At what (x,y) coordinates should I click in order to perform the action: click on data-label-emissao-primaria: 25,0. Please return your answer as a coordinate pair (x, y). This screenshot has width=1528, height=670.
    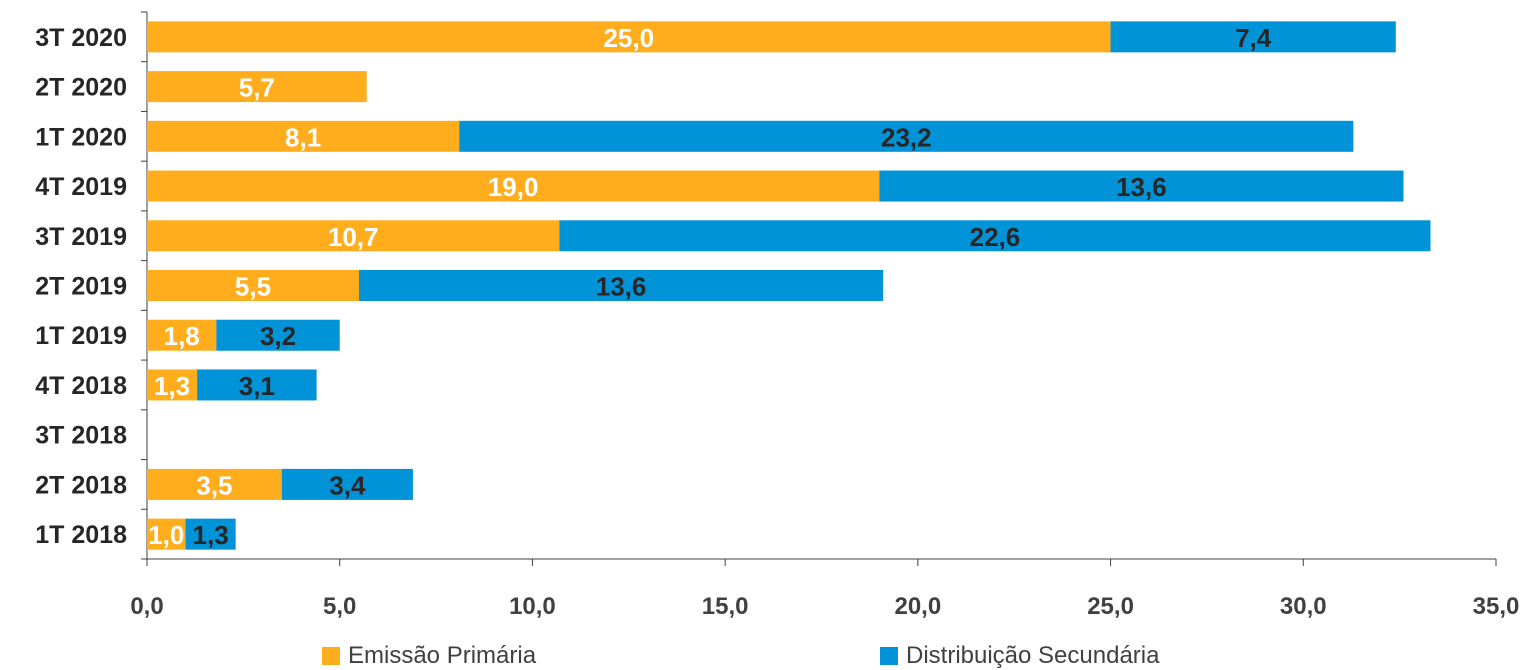
    Looking at the image, I should click on (628, 38).